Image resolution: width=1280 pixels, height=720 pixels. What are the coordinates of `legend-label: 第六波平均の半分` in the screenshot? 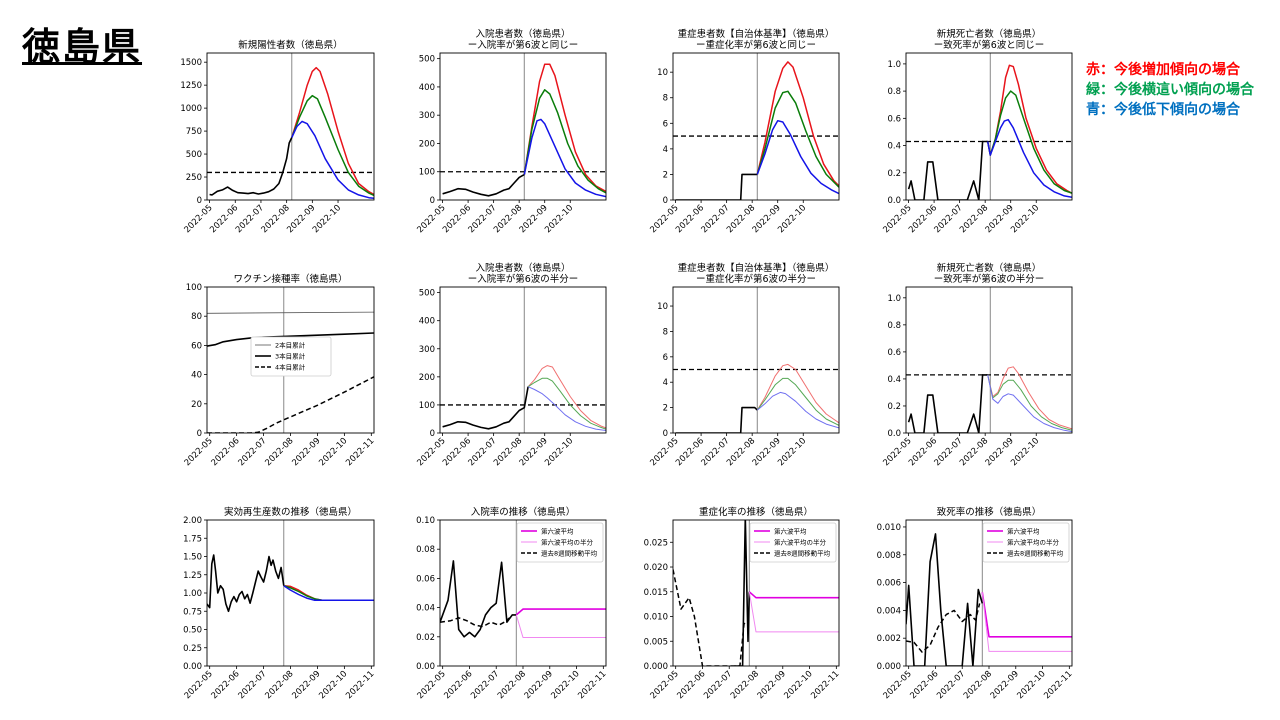 It's located at (800, 542).